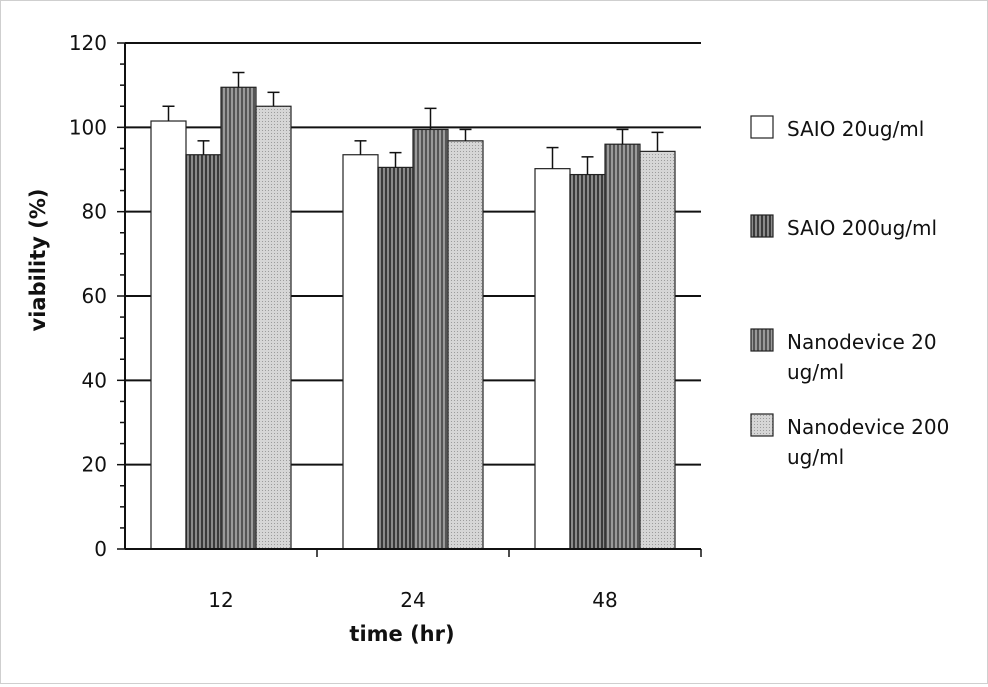  What do you see at coordinates (220, 600) in the screenshot?
I see `x-tick-label: 12` at bounding box center [220, 600].